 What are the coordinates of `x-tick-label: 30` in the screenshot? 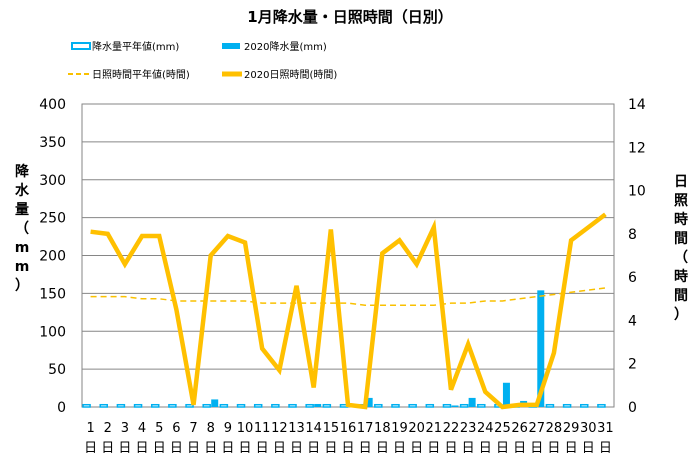 It's located at (588, 428).